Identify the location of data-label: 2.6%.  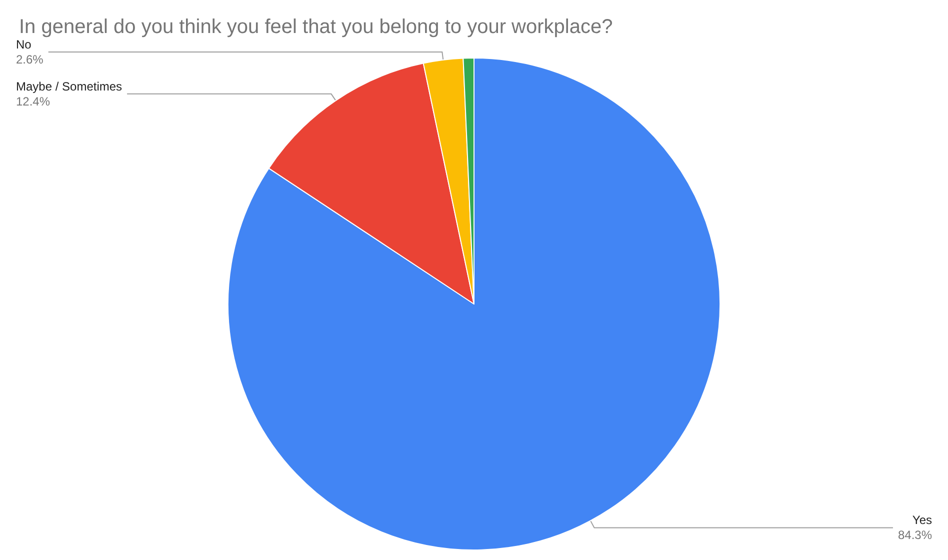
(30, 59).